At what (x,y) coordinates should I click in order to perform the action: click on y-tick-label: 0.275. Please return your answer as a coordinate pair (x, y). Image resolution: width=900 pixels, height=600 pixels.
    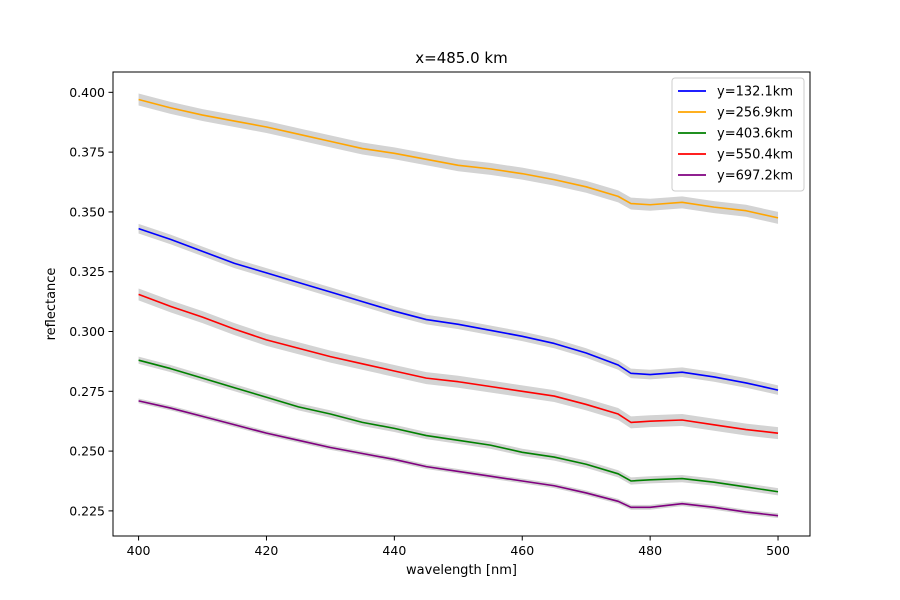
    Looking at the image, I should click on (87, 391).